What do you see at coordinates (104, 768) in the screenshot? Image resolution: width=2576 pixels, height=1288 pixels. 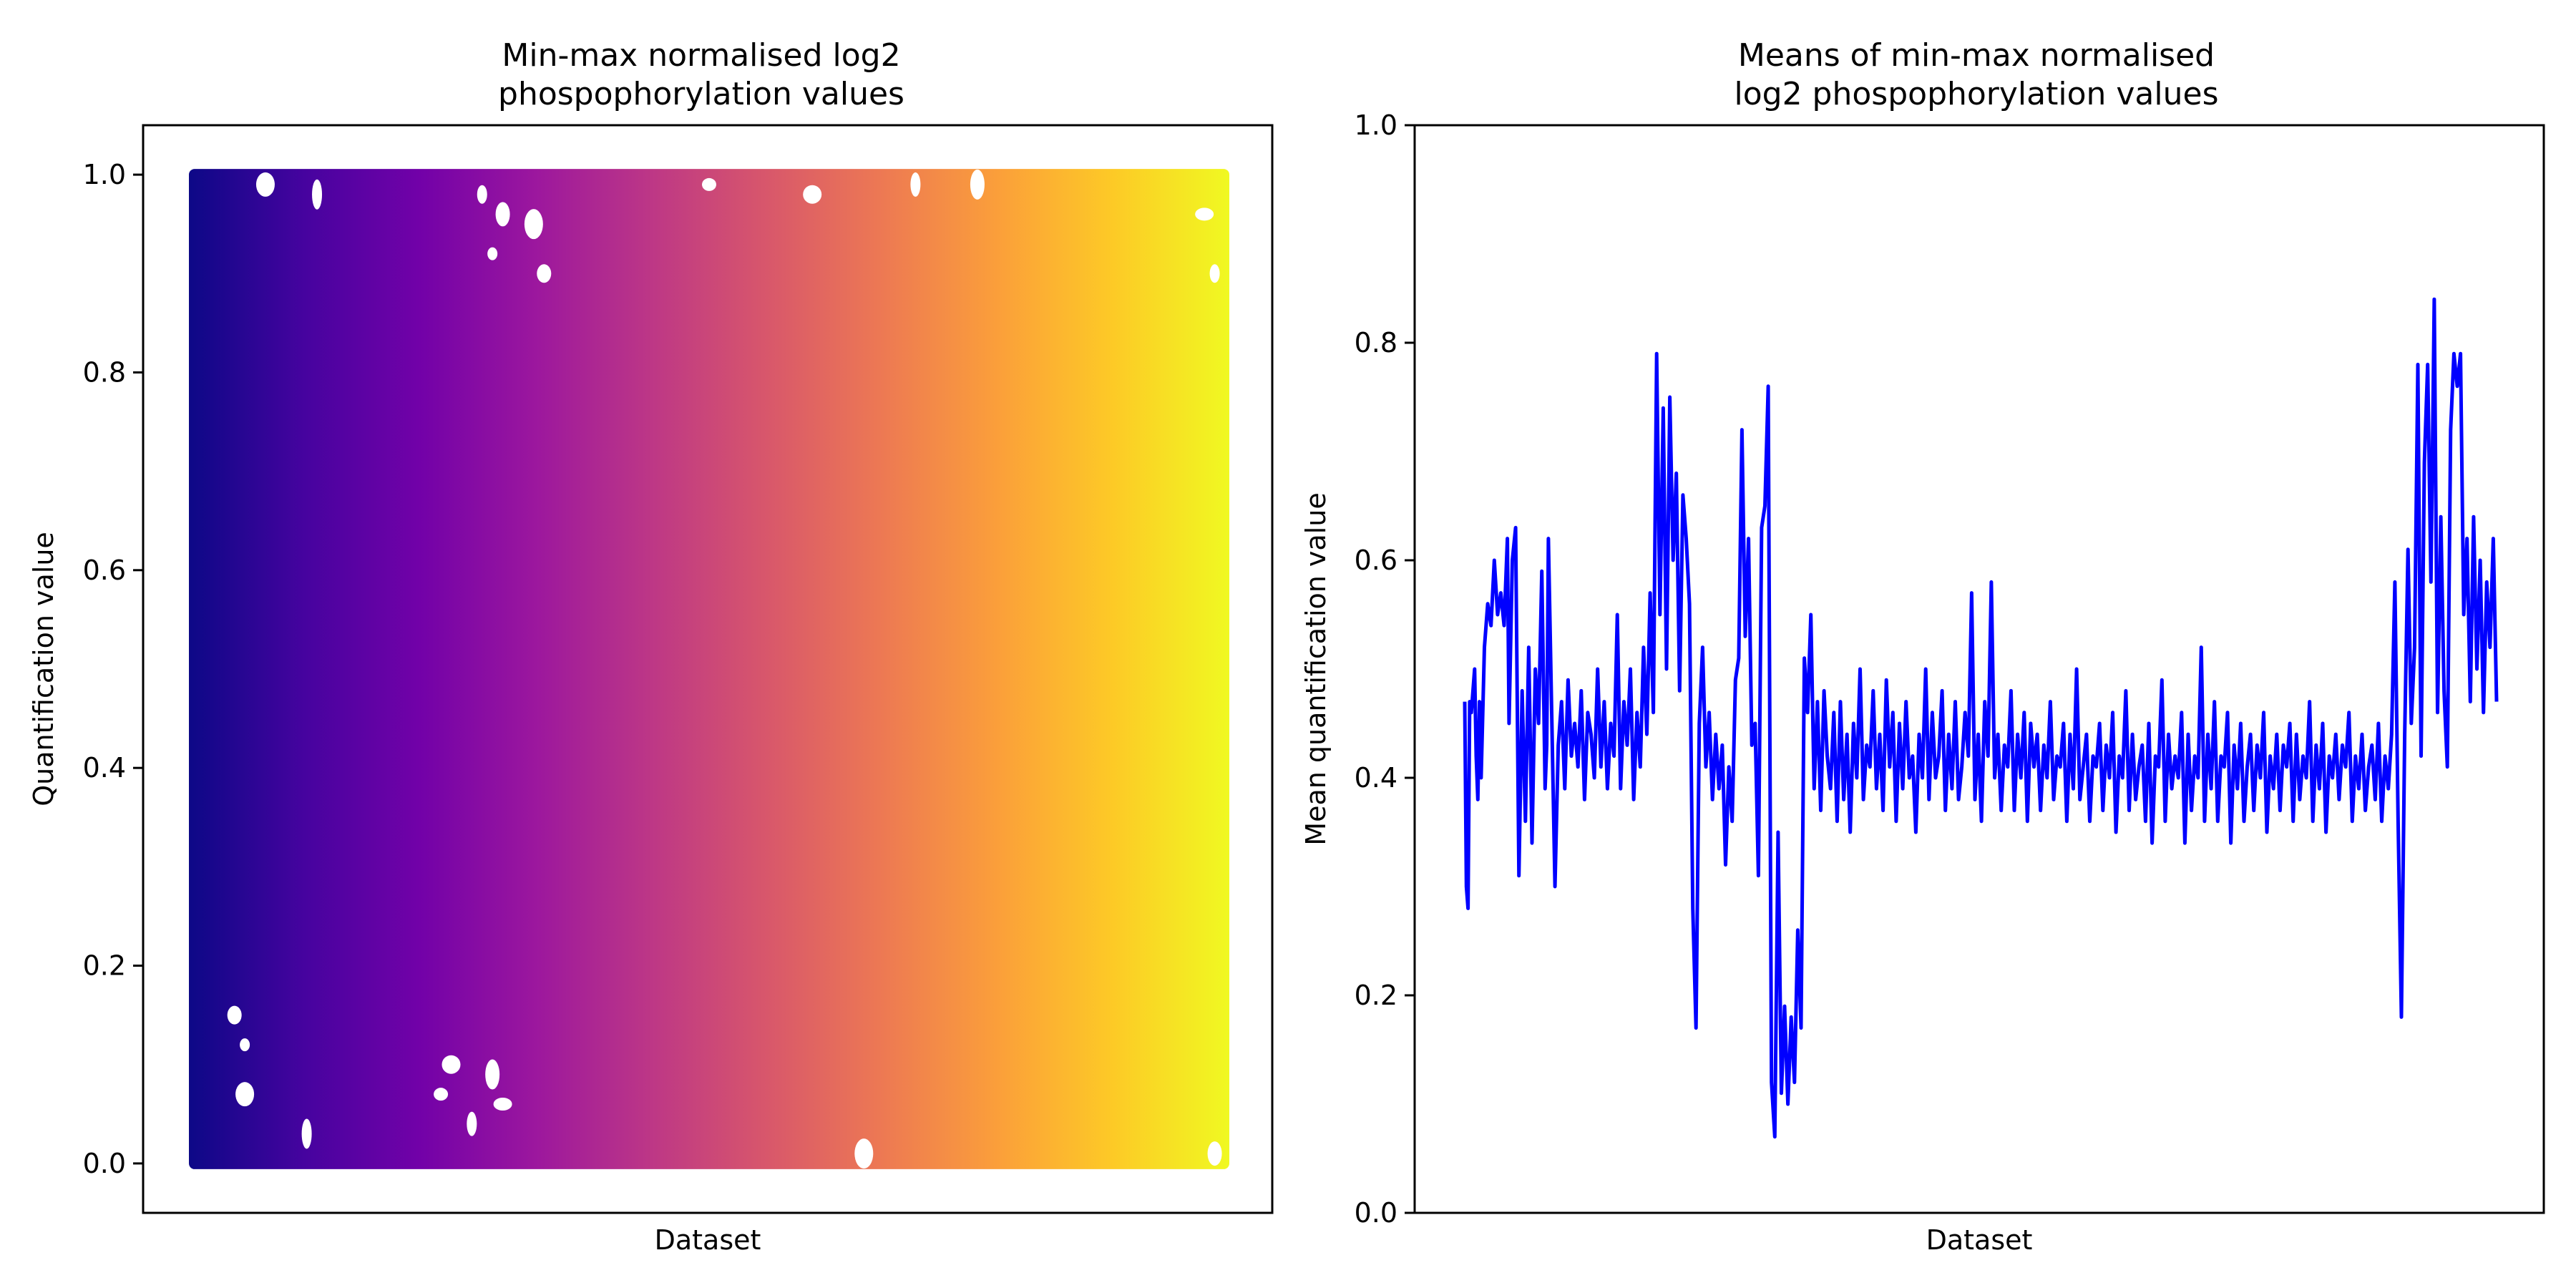 I see `scatter-y-tick-label: 0.4` at bounding box center [104, 768].